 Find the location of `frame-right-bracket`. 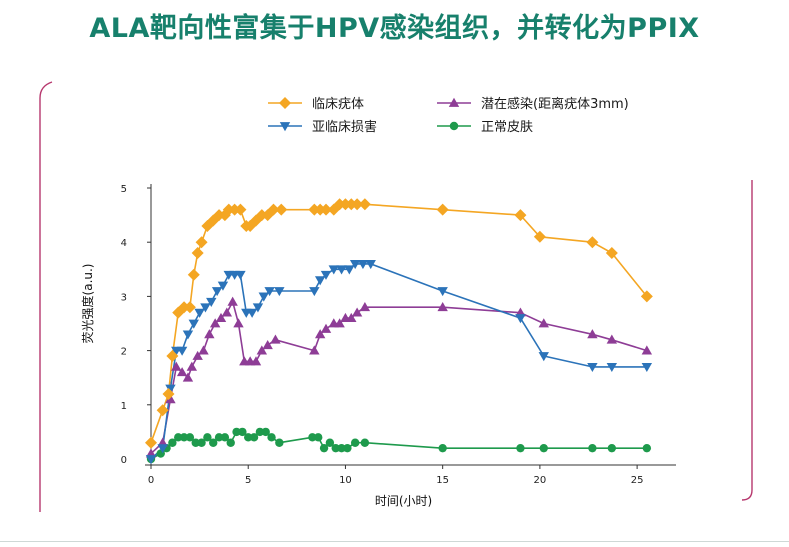

frame-right-bracket is located at coordinates (747, 340).